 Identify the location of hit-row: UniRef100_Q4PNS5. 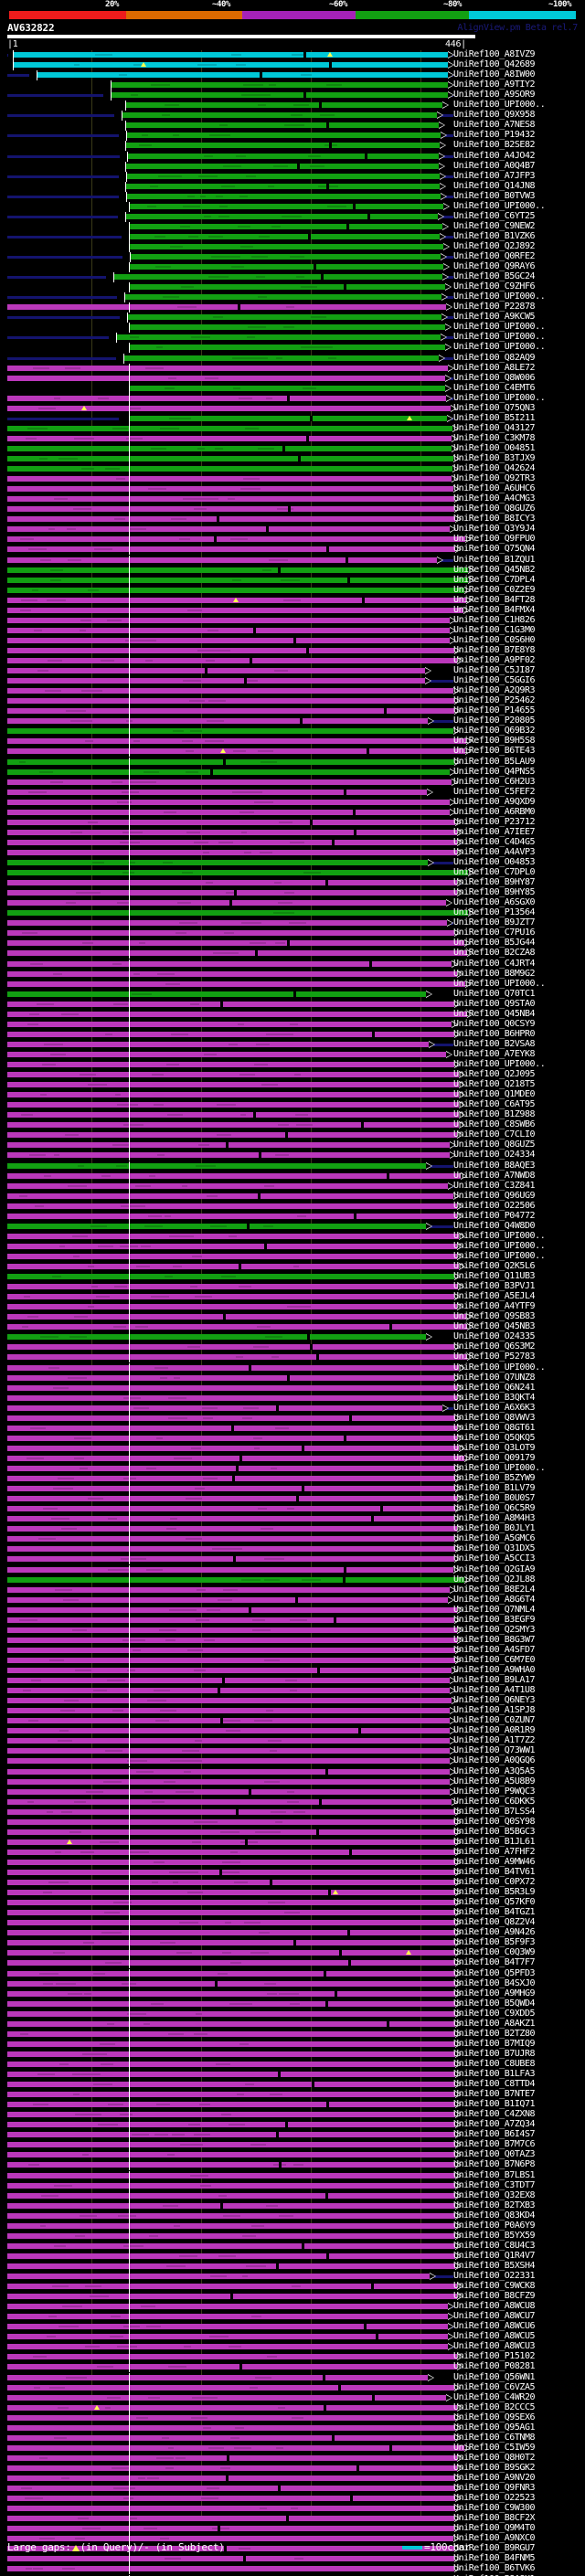
(293, 772).